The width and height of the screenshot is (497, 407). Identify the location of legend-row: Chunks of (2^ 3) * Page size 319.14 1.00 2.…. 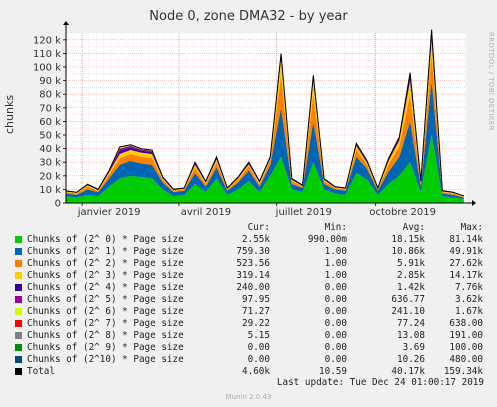
(248, 276).